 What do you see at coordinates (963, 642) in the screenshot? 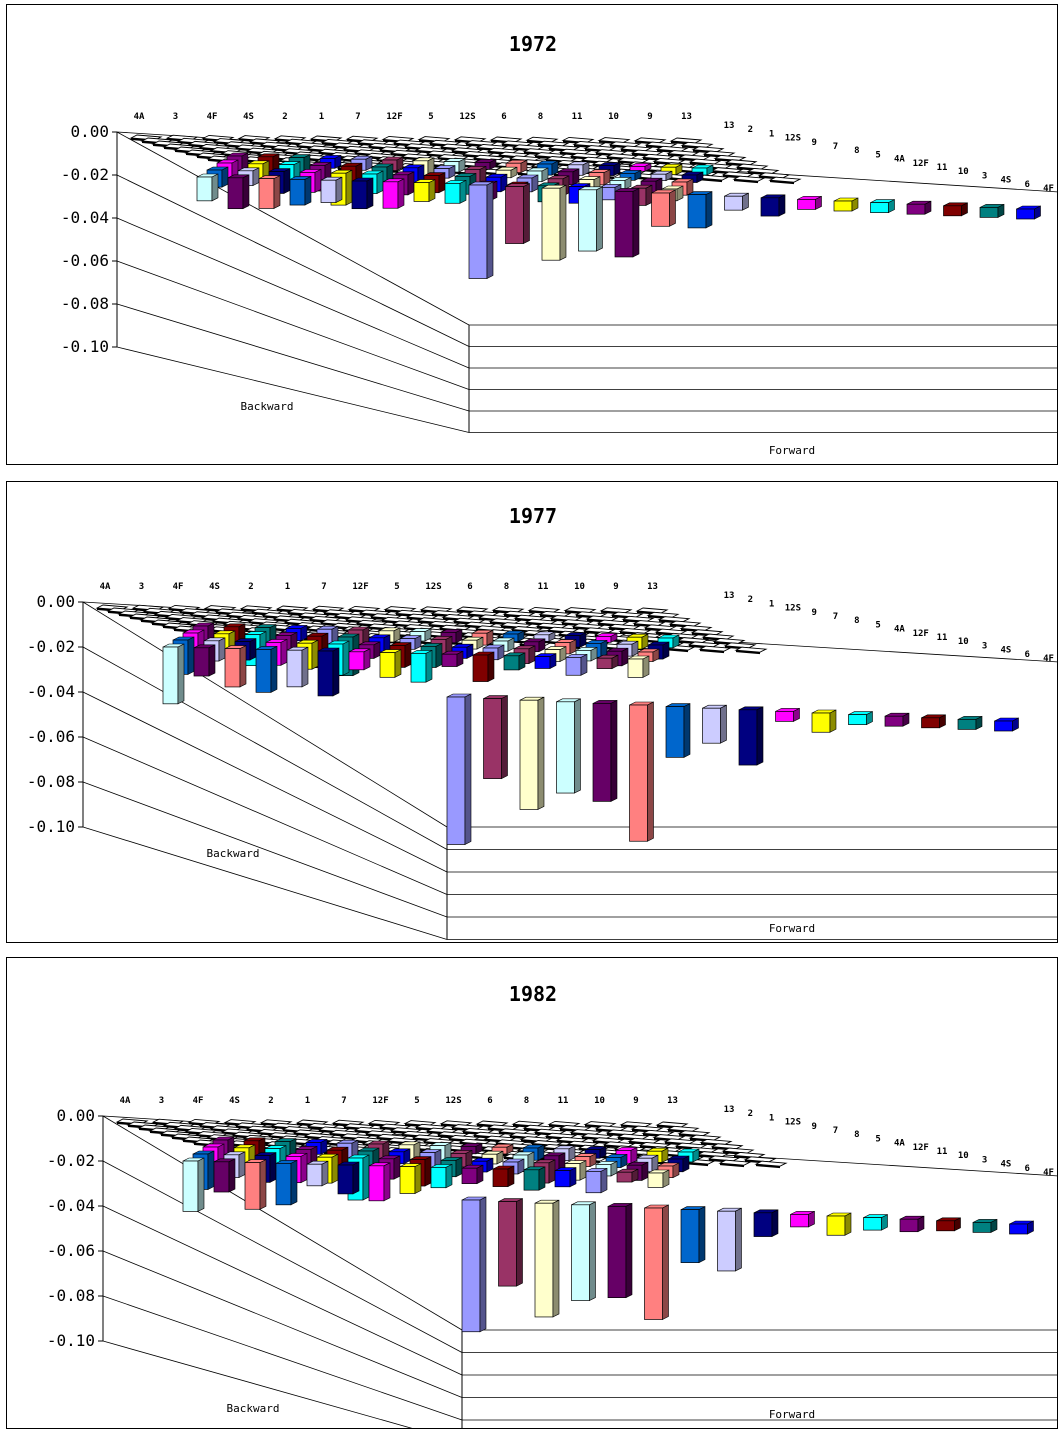
I see `forward-category-label: 10` at bounding box center [963, 642].